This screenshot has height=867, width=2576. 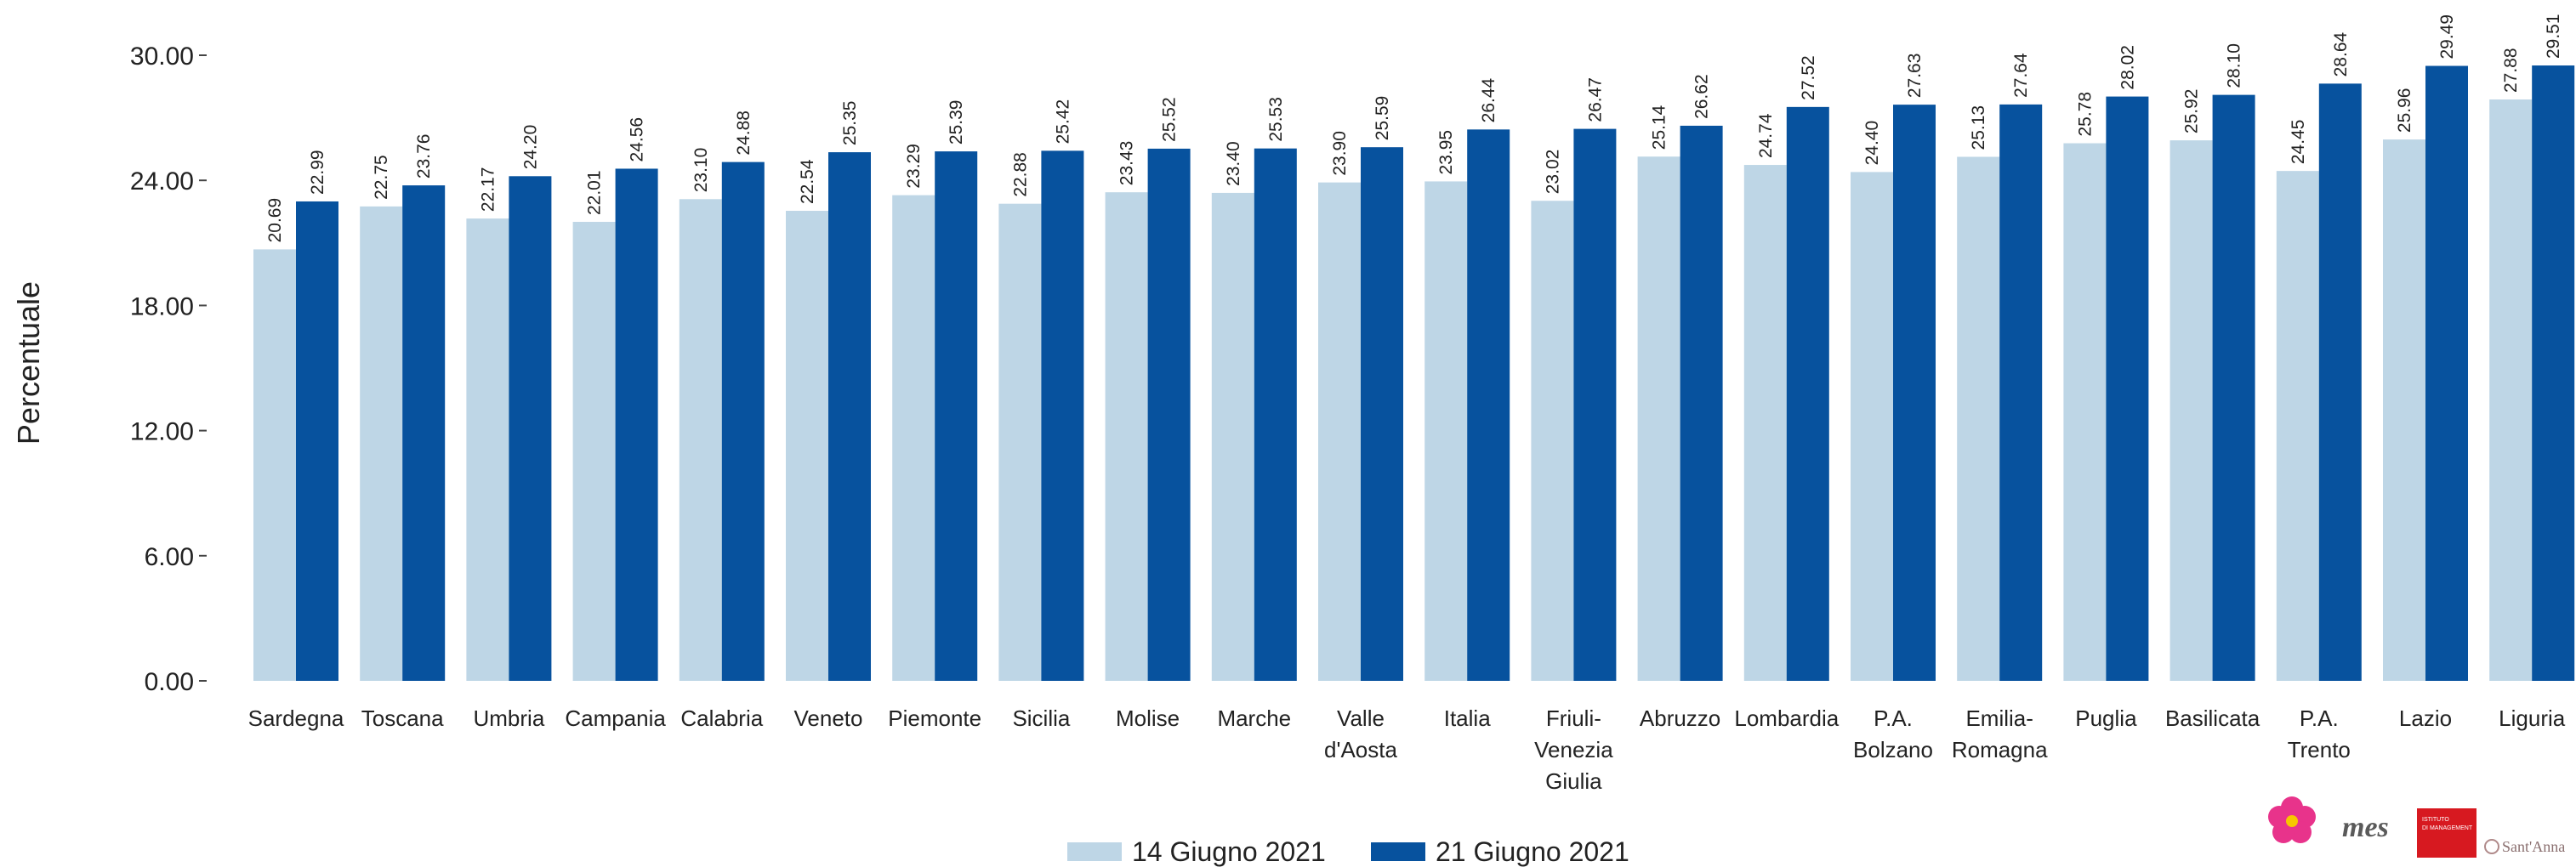 I want to click on y-axis-title: Percentuale, so click(x=28, y=363).